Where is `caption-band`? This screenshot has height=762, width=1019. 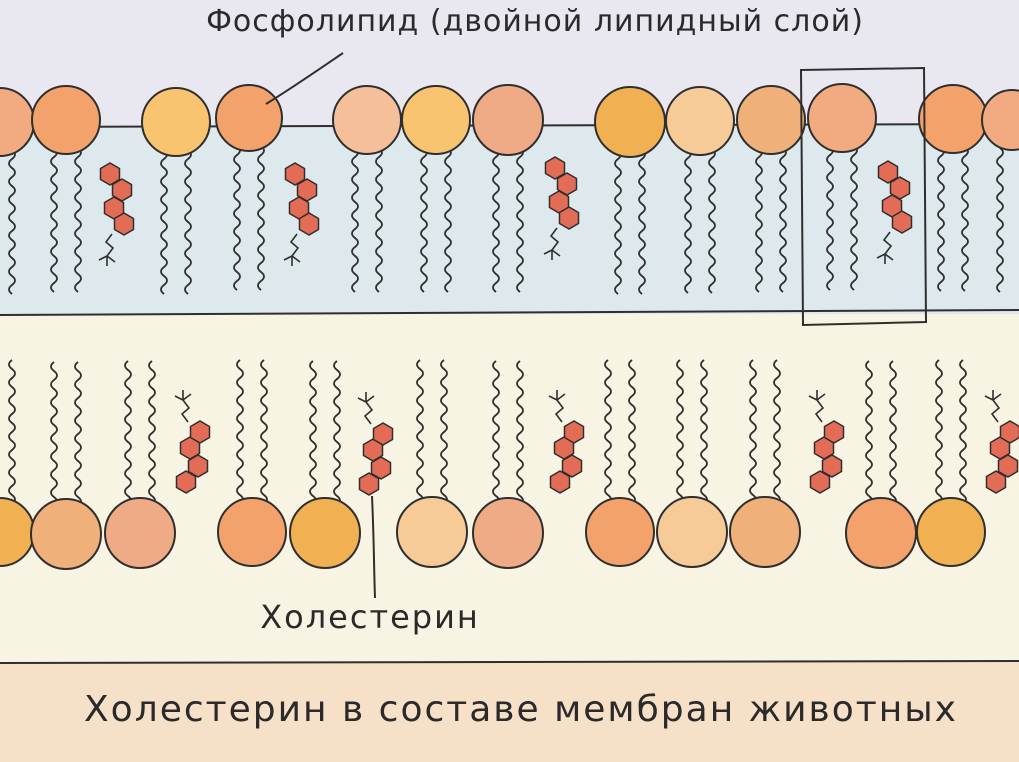 caption-band is located at coordinates (509, 712).